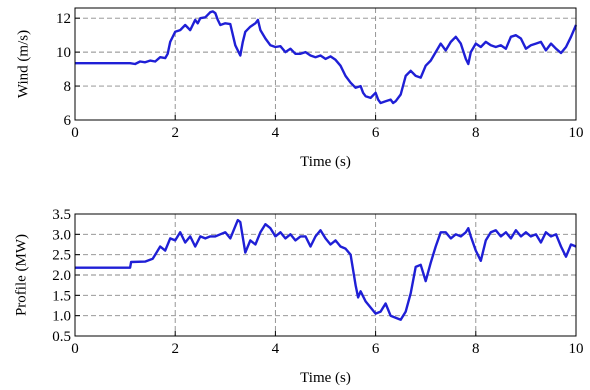 The height and width of the screenshot is (390, 590). Describe the element at coordinates (61, 337) in the screenshot. I see `profile-y-tick-label: 0.5` at that location.